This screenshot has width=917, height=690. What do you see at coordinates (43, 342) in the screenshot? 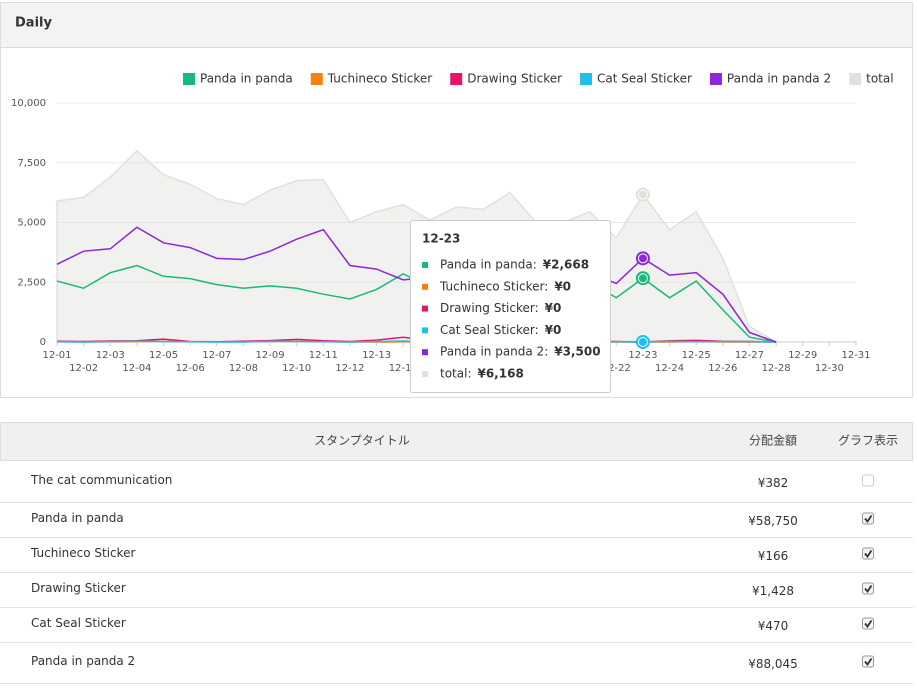
I see `y-tick-label: 0` at bounding box center [43, 342].